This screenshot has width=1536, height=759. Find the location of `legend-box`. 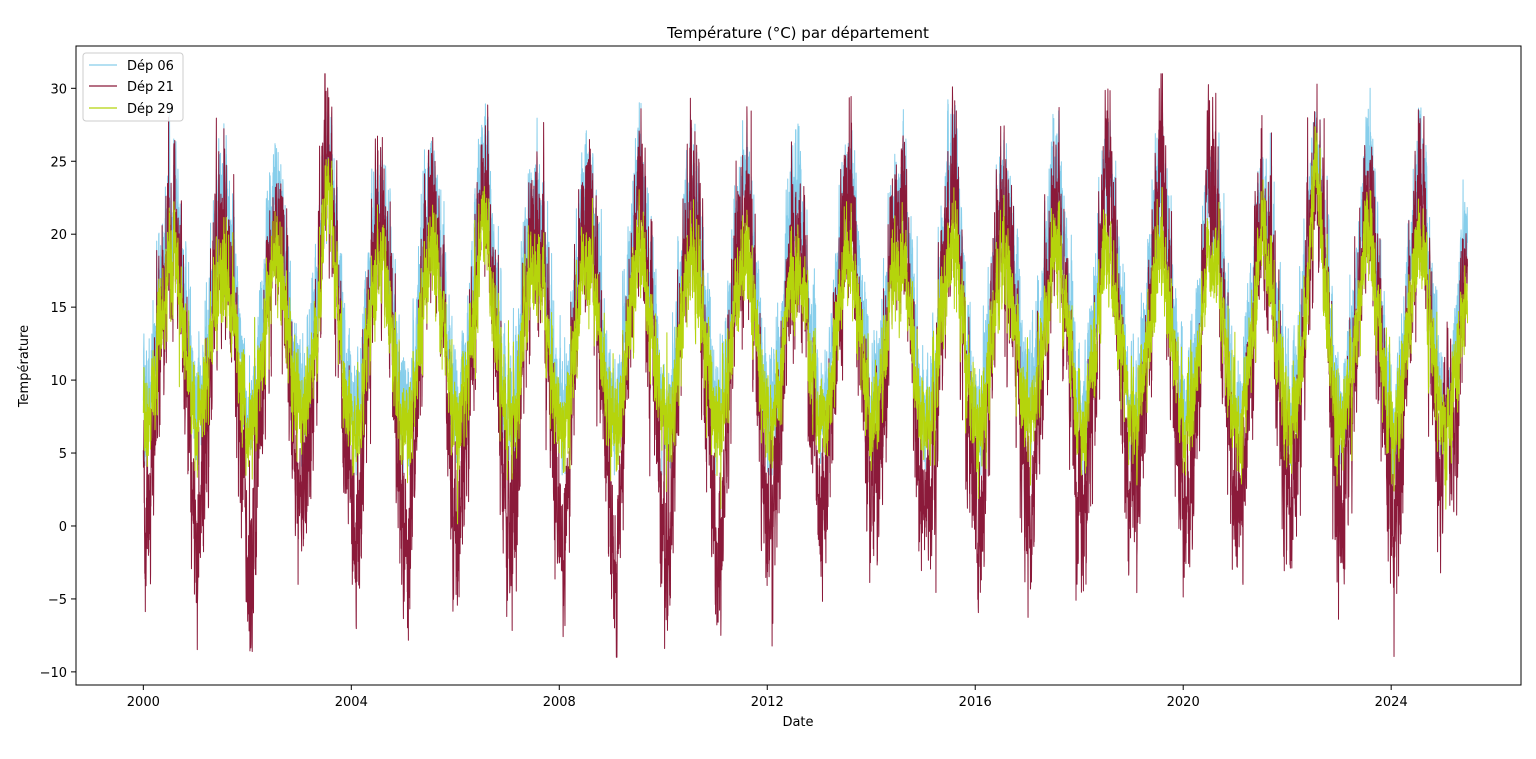

legend-box is located at coordinates (133, 87).